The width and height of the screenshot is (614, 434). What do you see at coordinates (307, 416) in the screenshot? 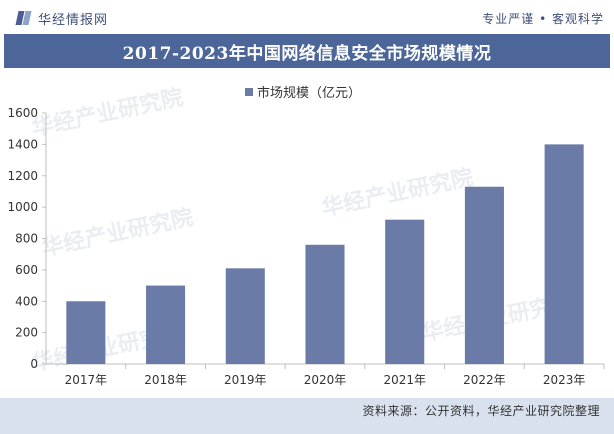
I see `source-band: 资料来源：公开资料，华经产业研究院整理` at bounding box center [307, 416].